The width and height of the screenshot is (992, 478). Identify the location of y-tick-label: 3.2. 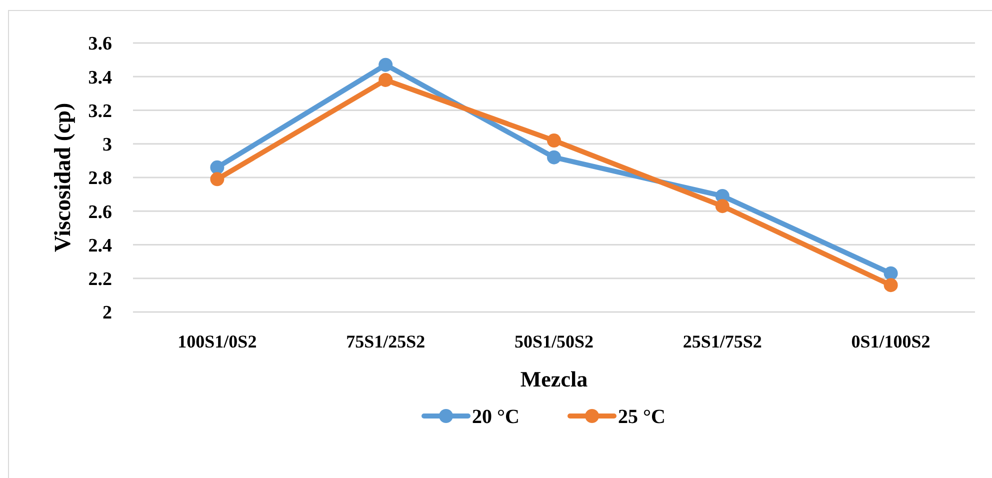
(100, 111).